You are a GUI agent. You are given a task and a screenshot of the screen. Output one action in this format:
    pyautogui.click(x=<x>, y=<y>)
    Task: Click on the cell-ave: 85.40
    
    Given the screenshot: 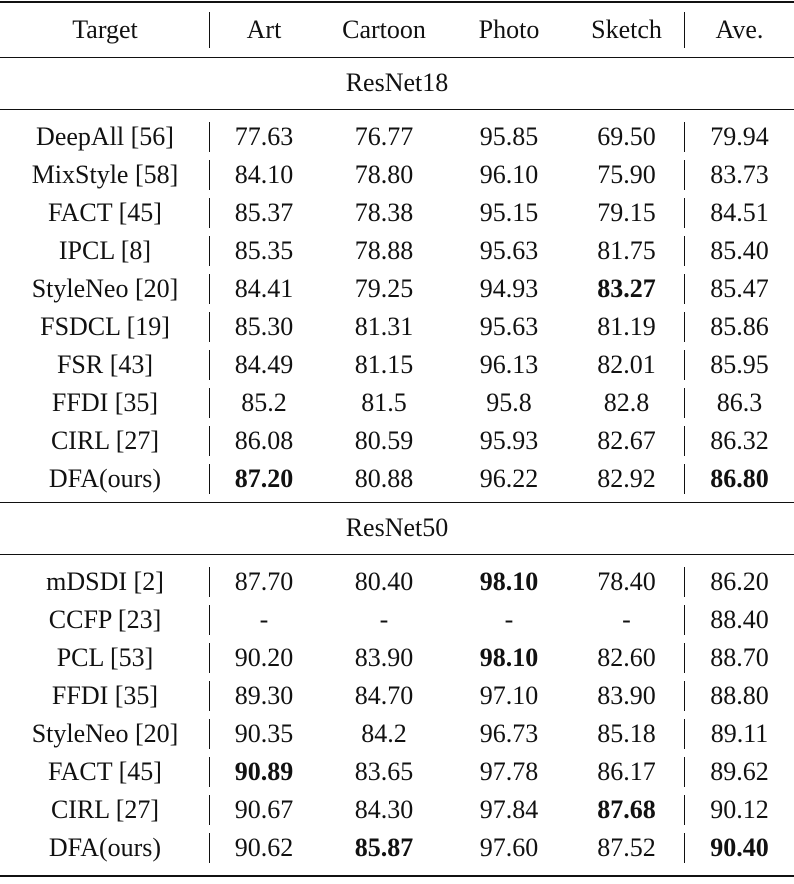 What is the action you would take?
    pyautogui.click(x=739, y=250)
    